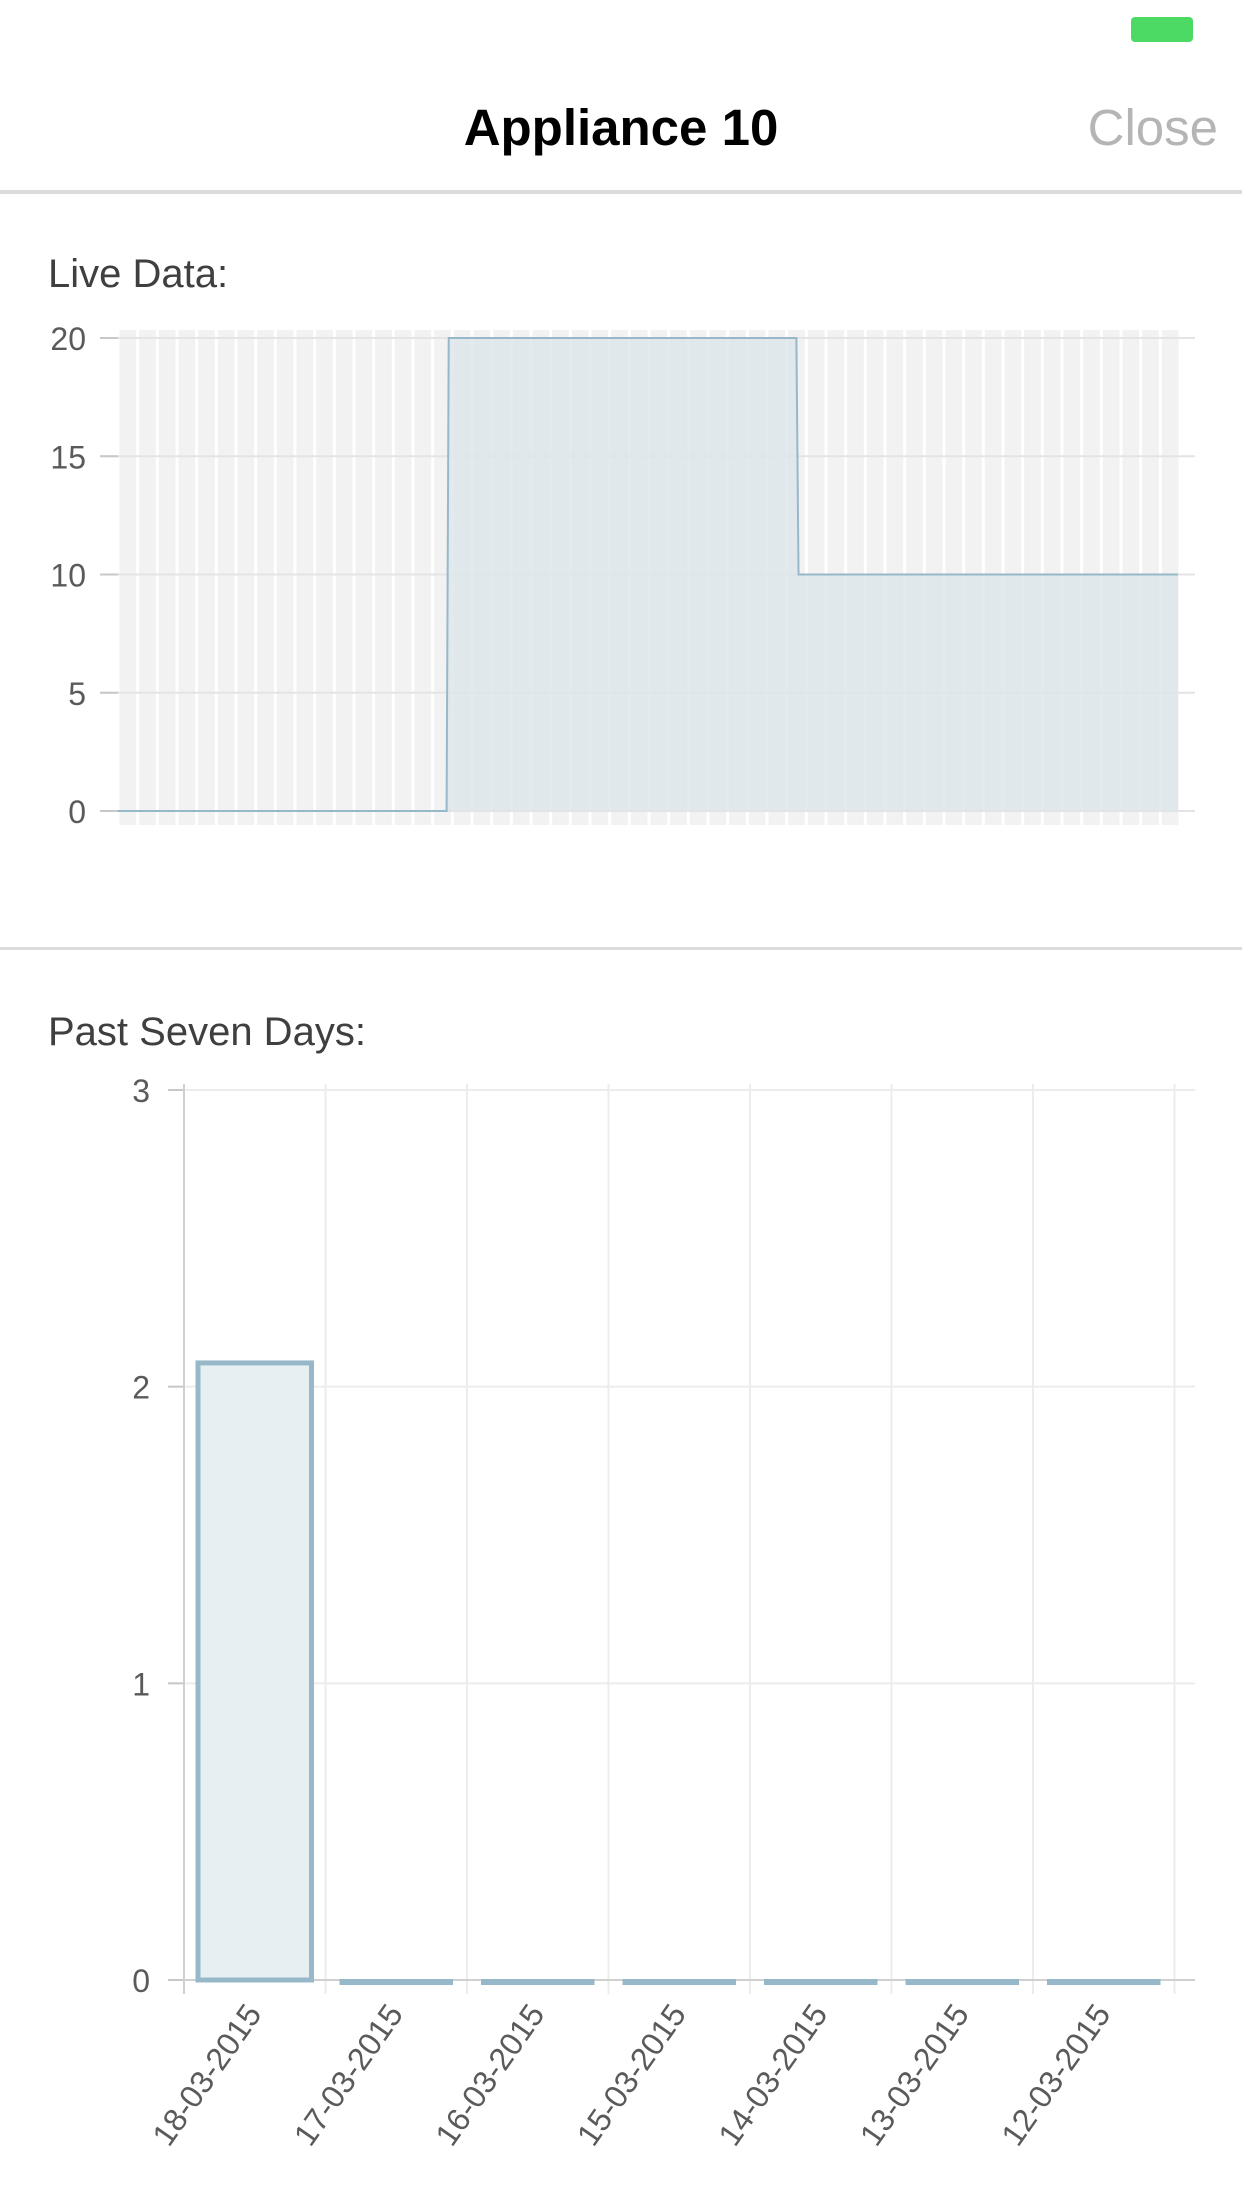 The image size is (1242, 2208). I want to click on y-tick-label: 1, so click(141, 1684).